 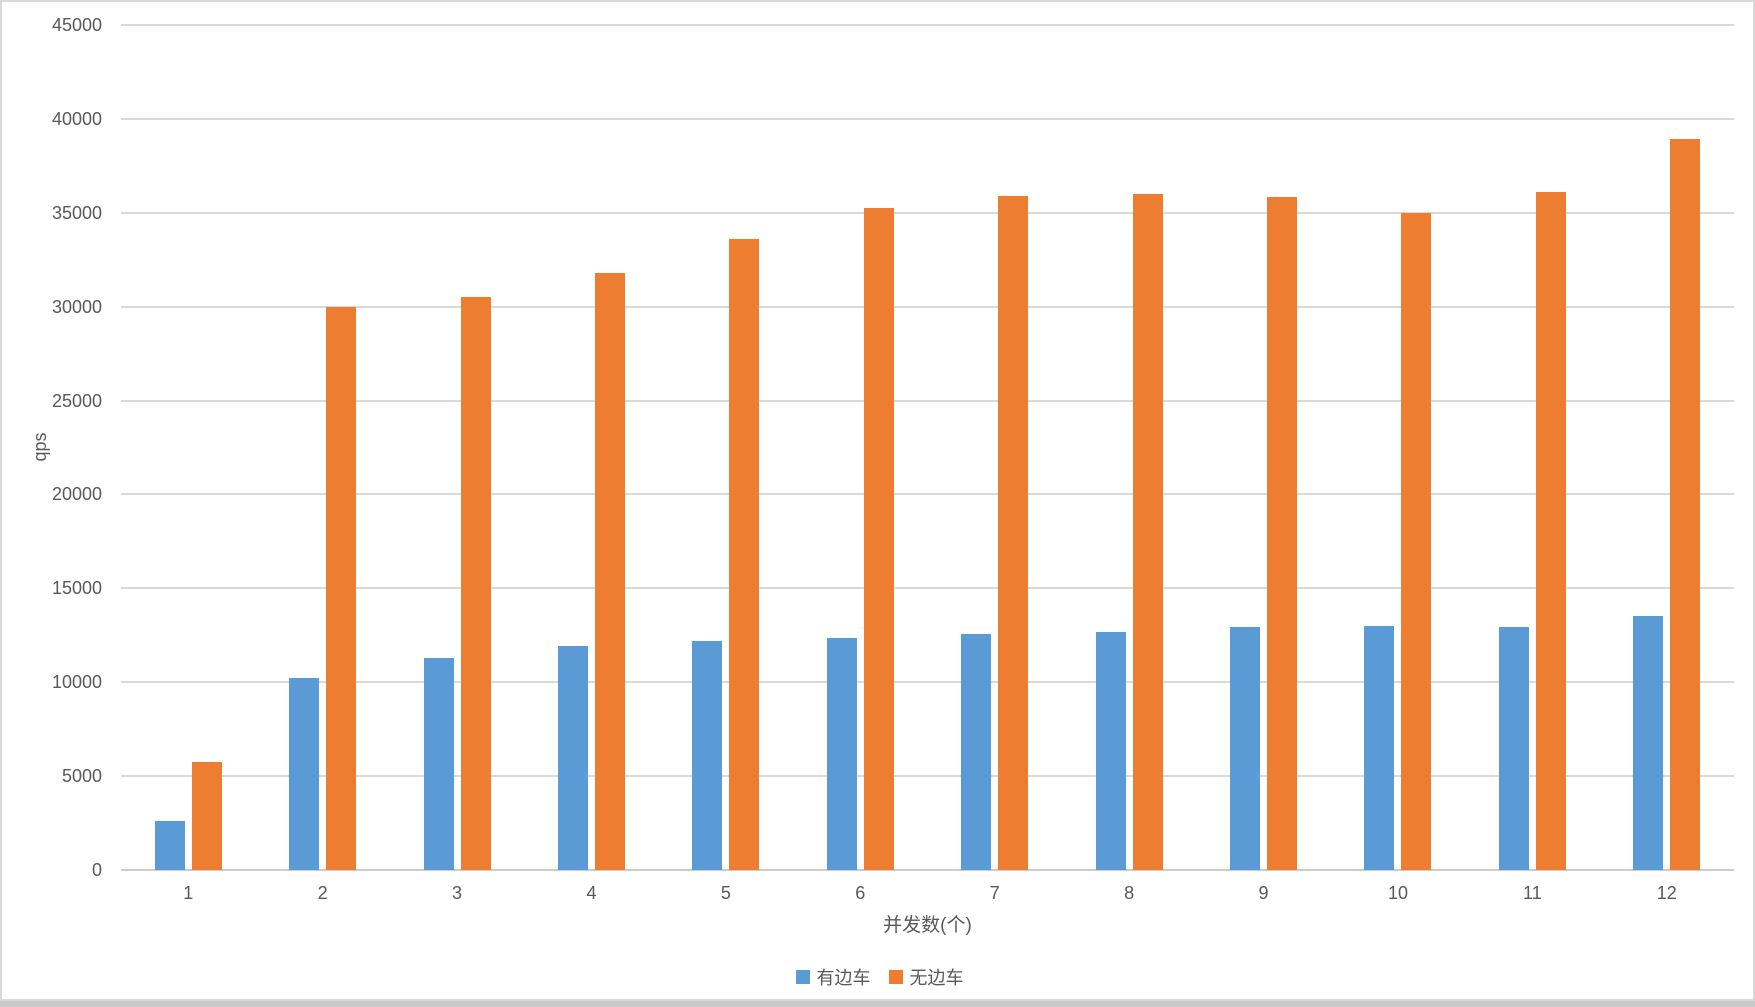 I want to click on y-tick-label-15000: 15000, so click(x=76, y=588).